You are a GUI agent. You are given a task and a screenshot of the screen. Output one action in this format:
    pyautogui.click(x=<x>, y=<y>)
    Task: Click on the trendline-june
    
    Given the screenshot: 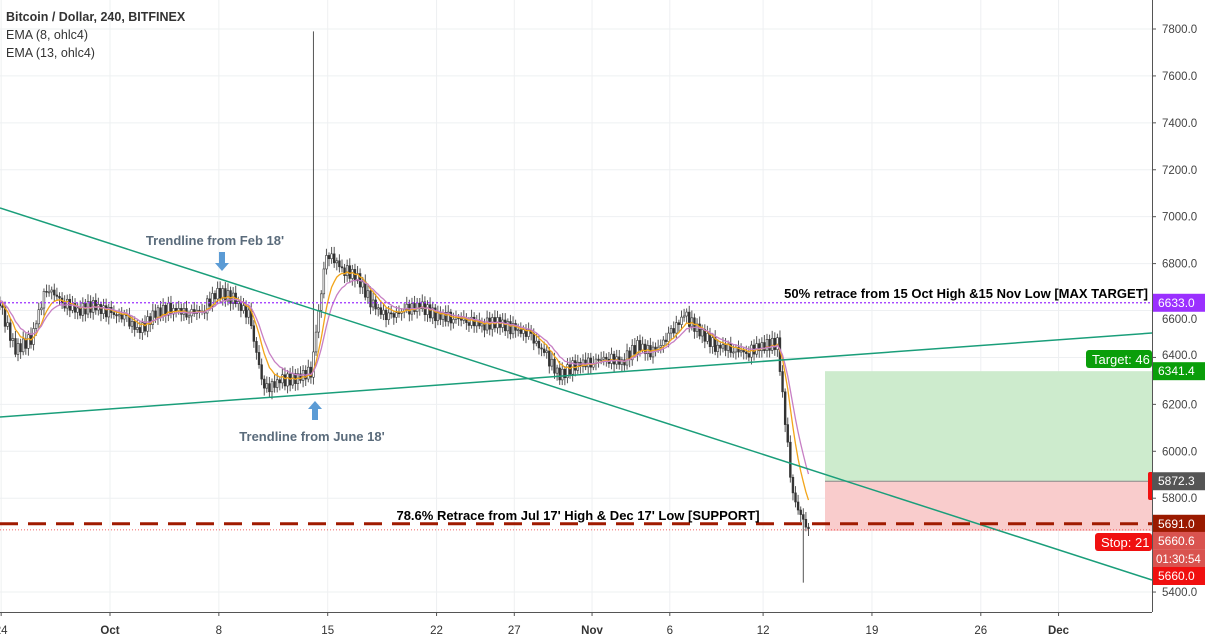 What is the action you would take?
    pyautogui.click(x=576, y=375)
    